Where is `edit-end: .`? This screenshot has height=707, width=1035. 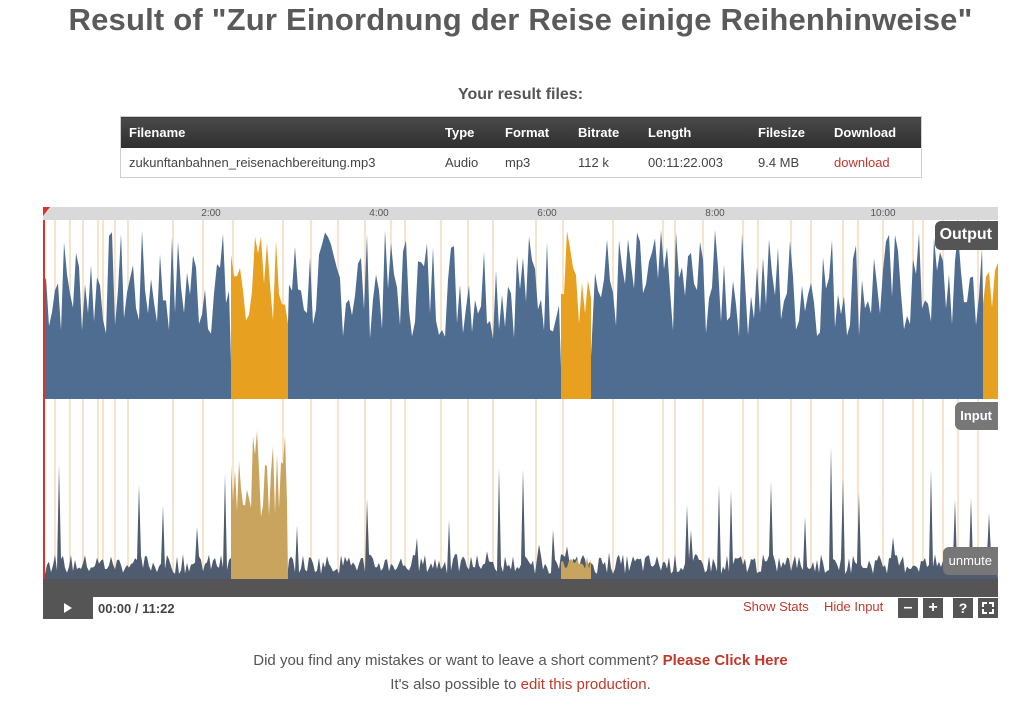
edit-end: . is located at coordinates (648, 684).